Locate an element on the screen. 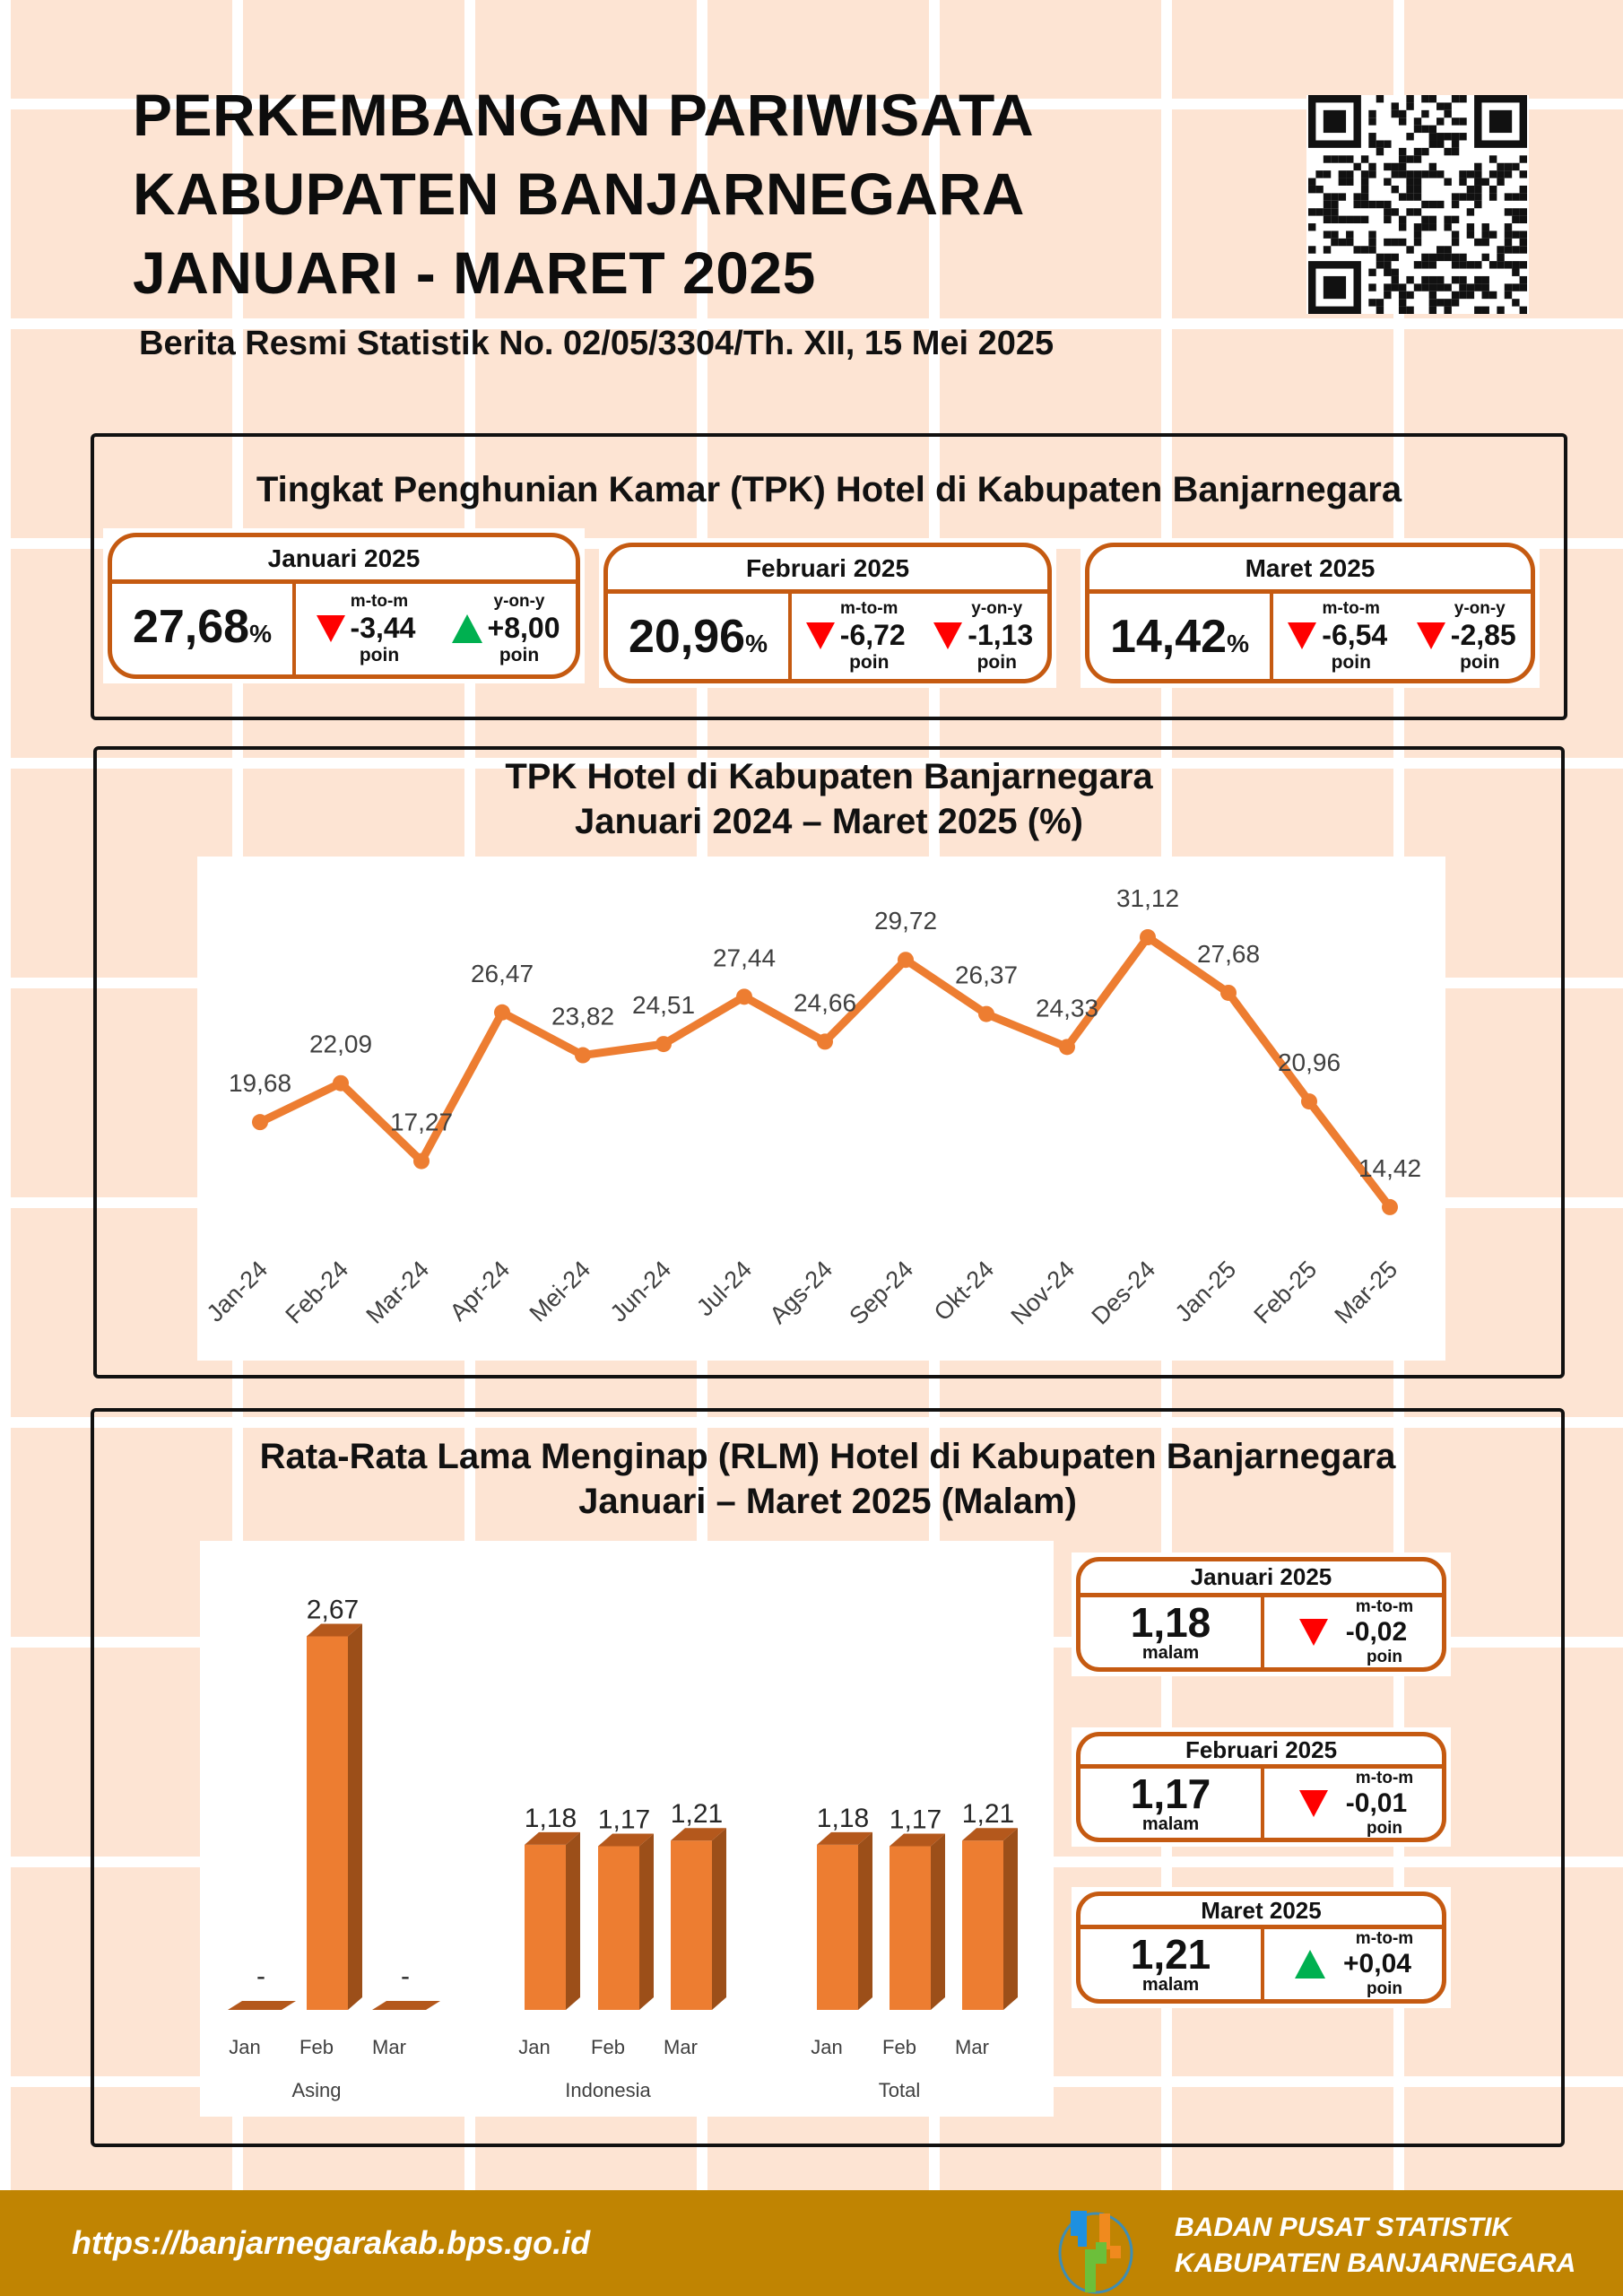  tpk-mtm-value: -3,44 is located at coordinates (383, 628).